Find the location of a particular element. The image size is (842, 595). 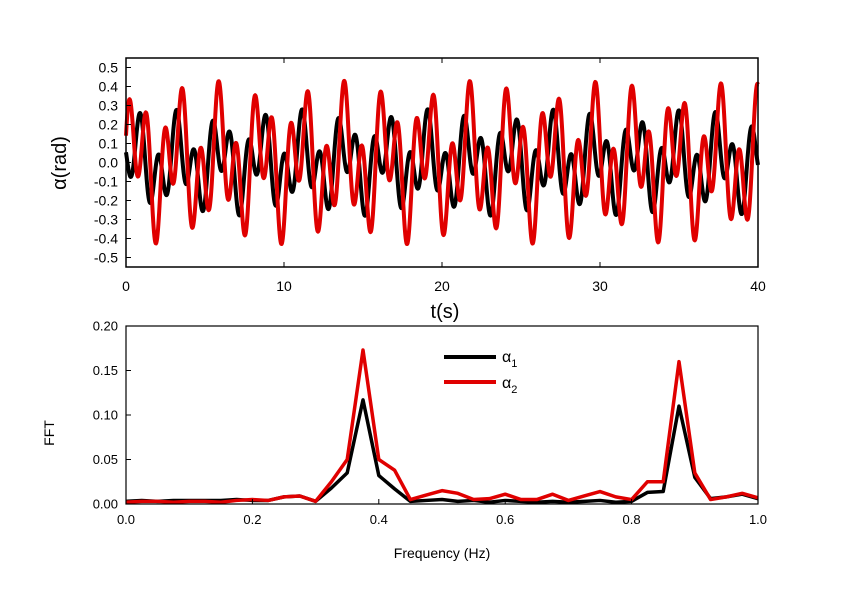

y-tick-label: 0.20 is located at coordinates (105, 326).